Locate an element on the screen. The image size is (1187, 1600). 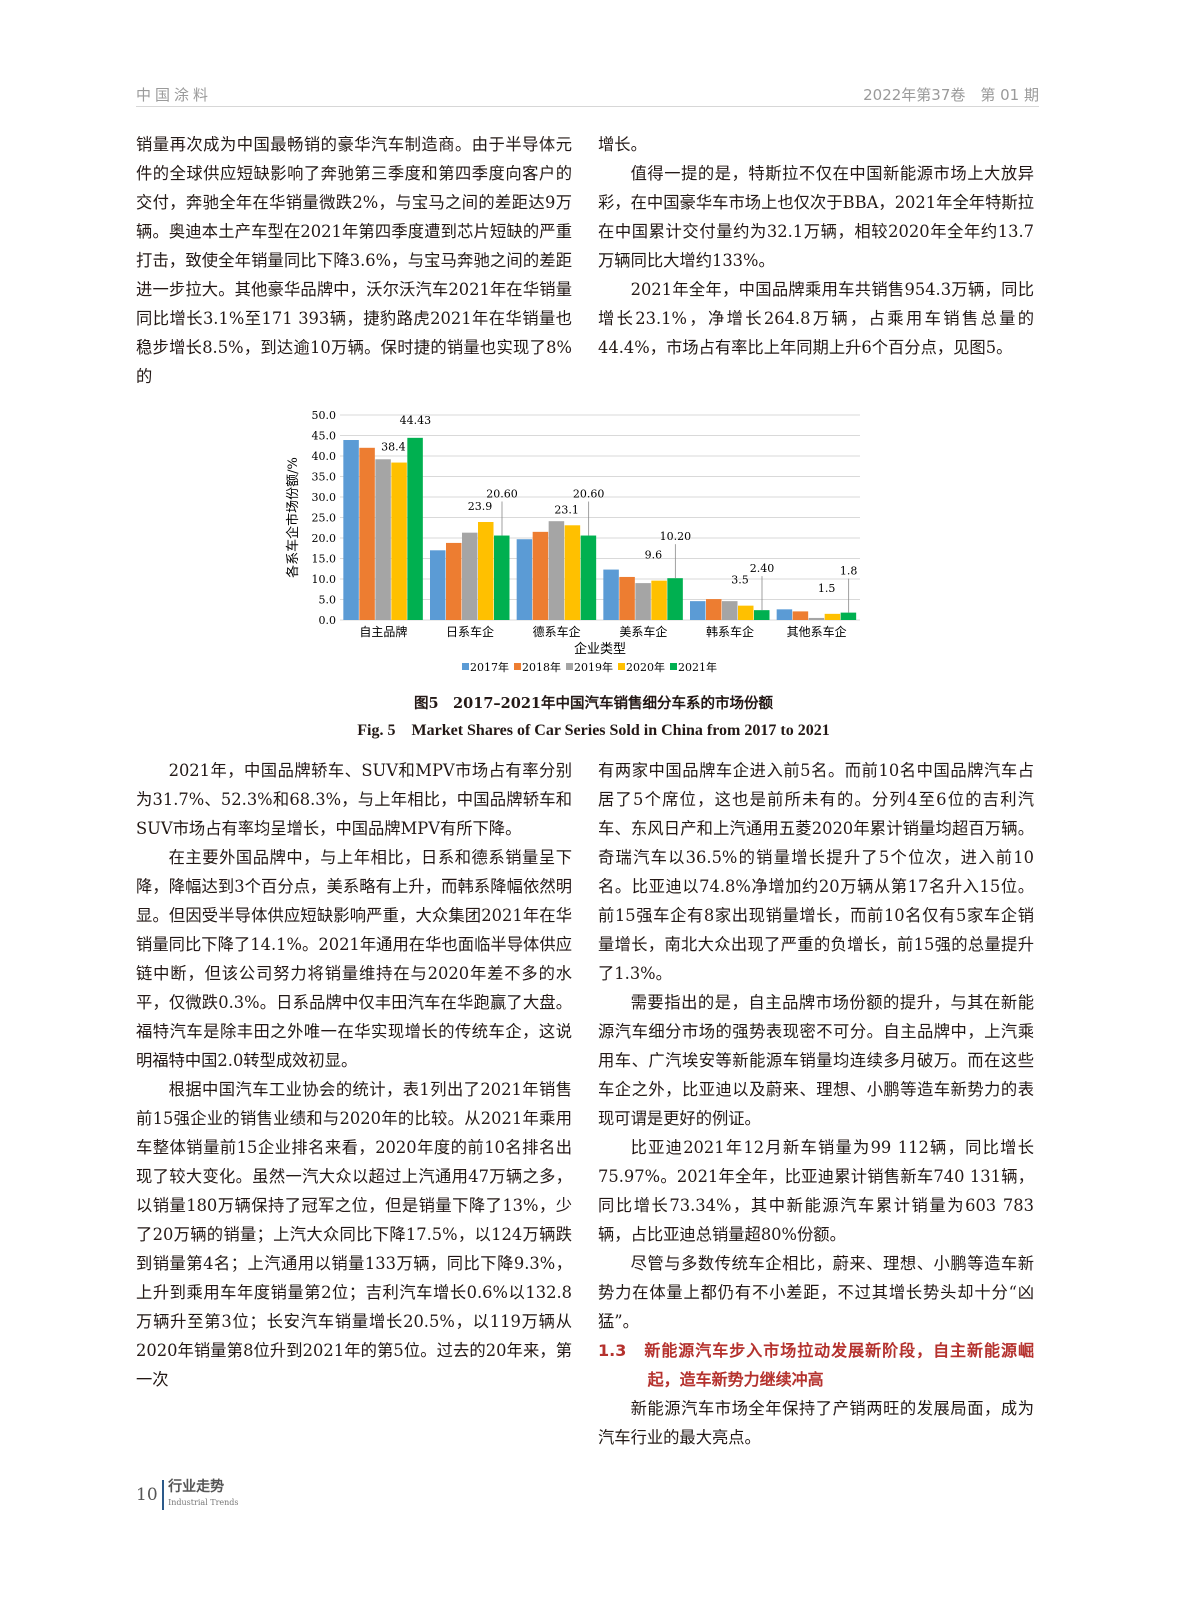
x-axis-title: 企业类型 is located at coordinates (600, 649).